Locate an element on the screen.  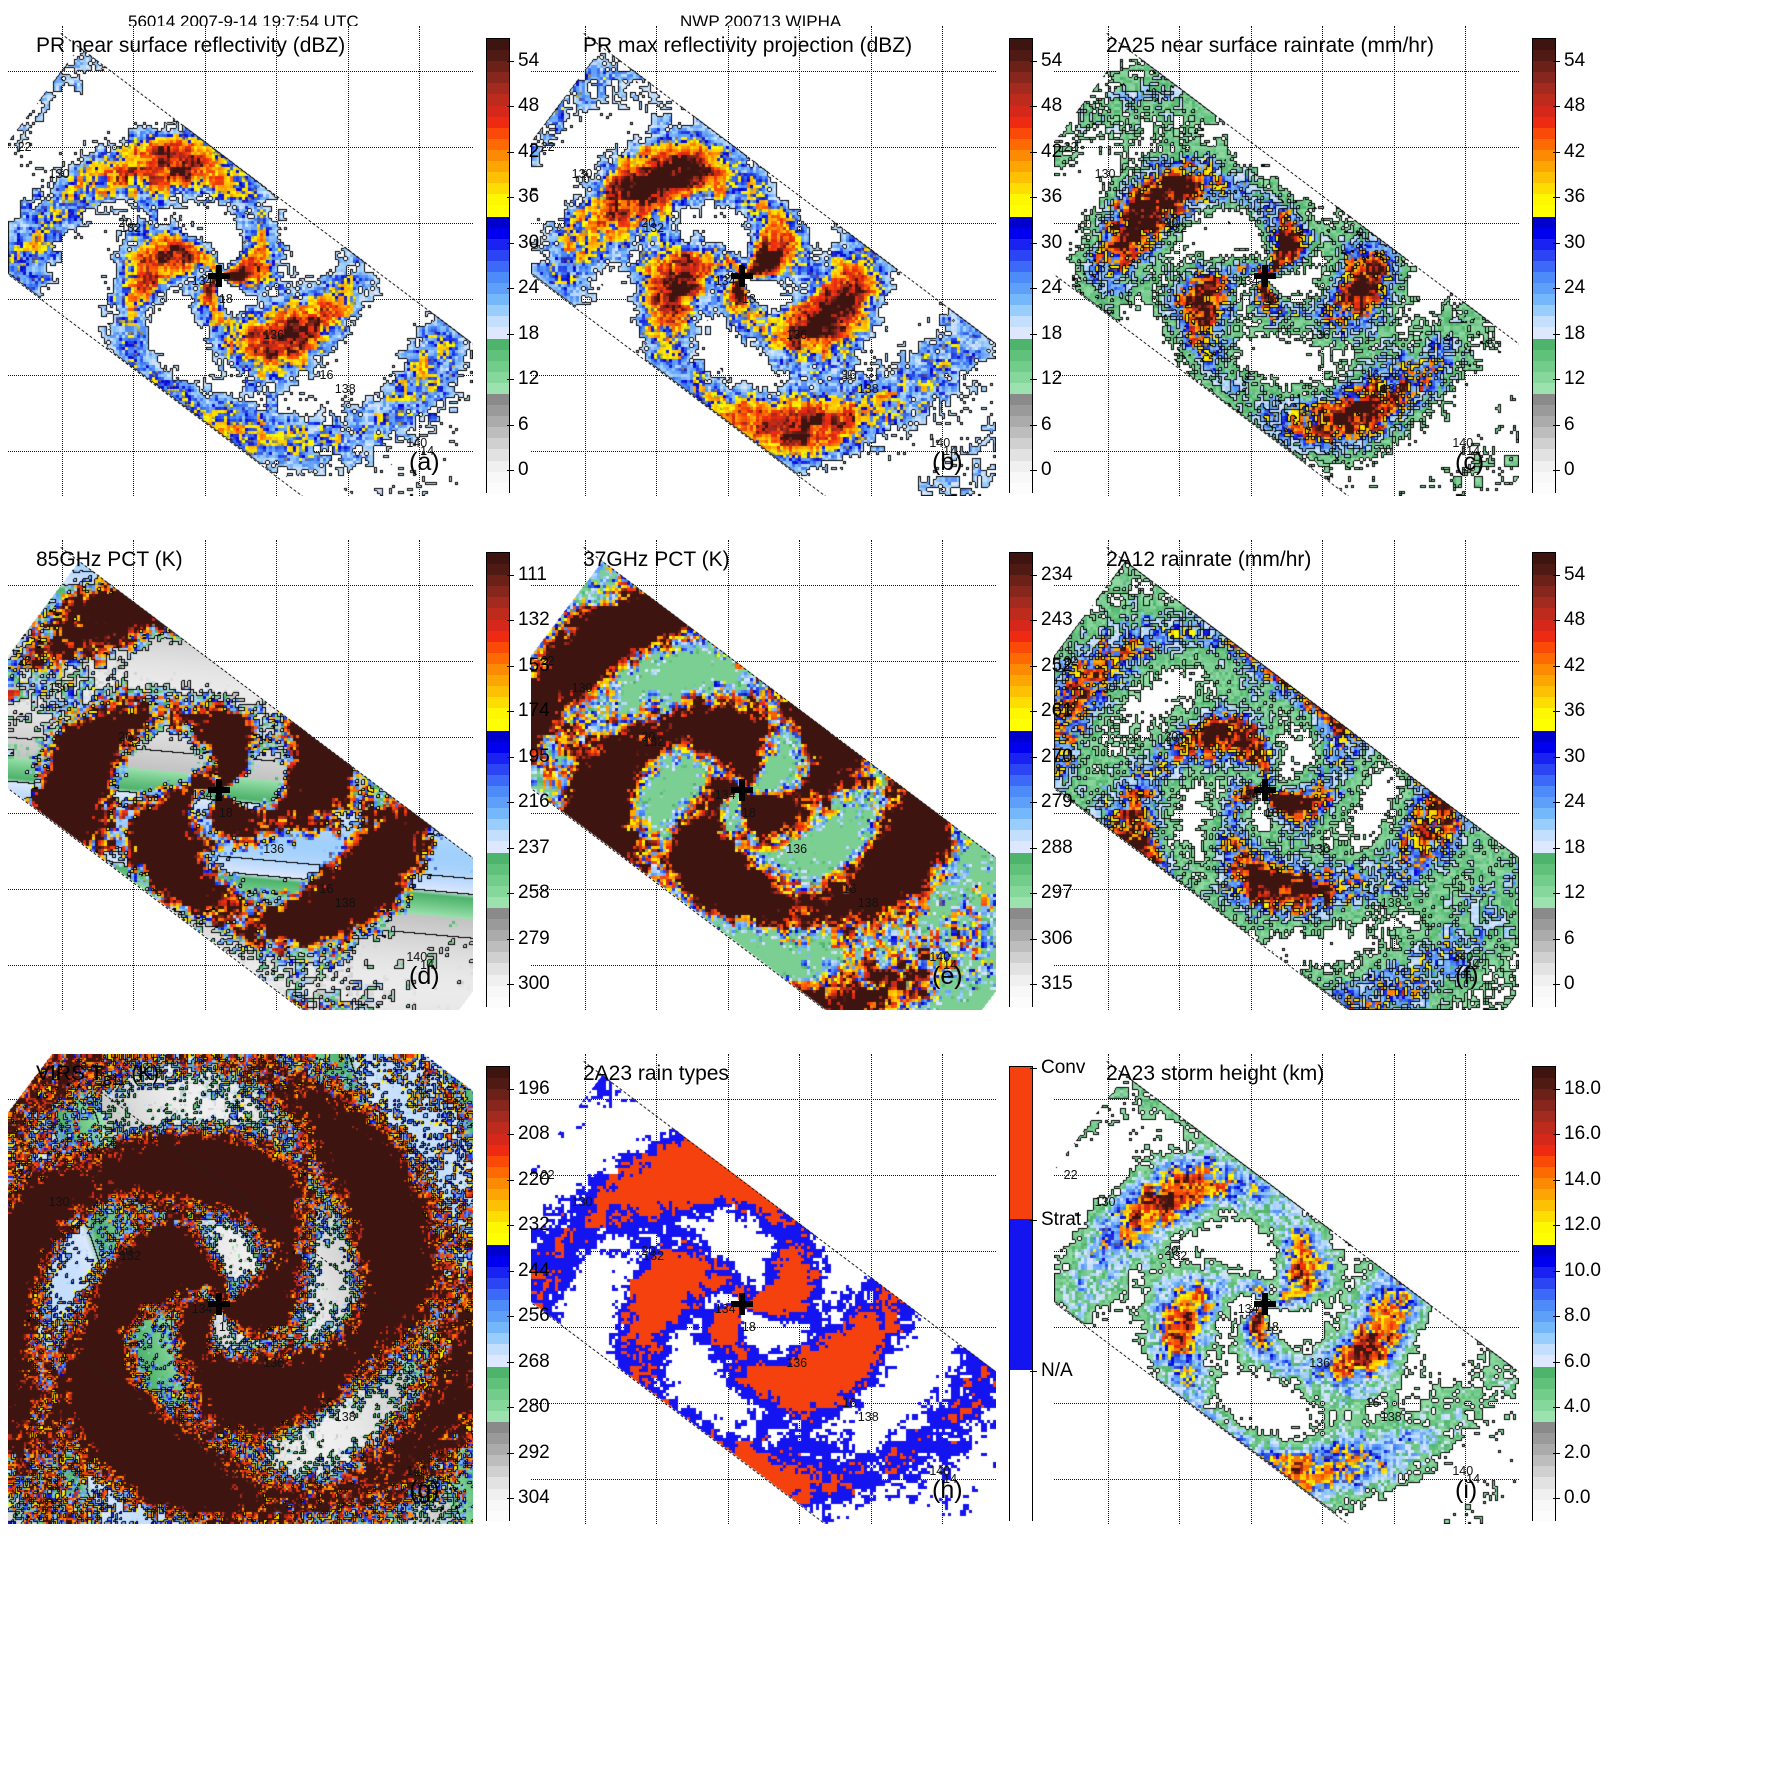
colorbar-label: 297 is located at coordinates (1057, 893).